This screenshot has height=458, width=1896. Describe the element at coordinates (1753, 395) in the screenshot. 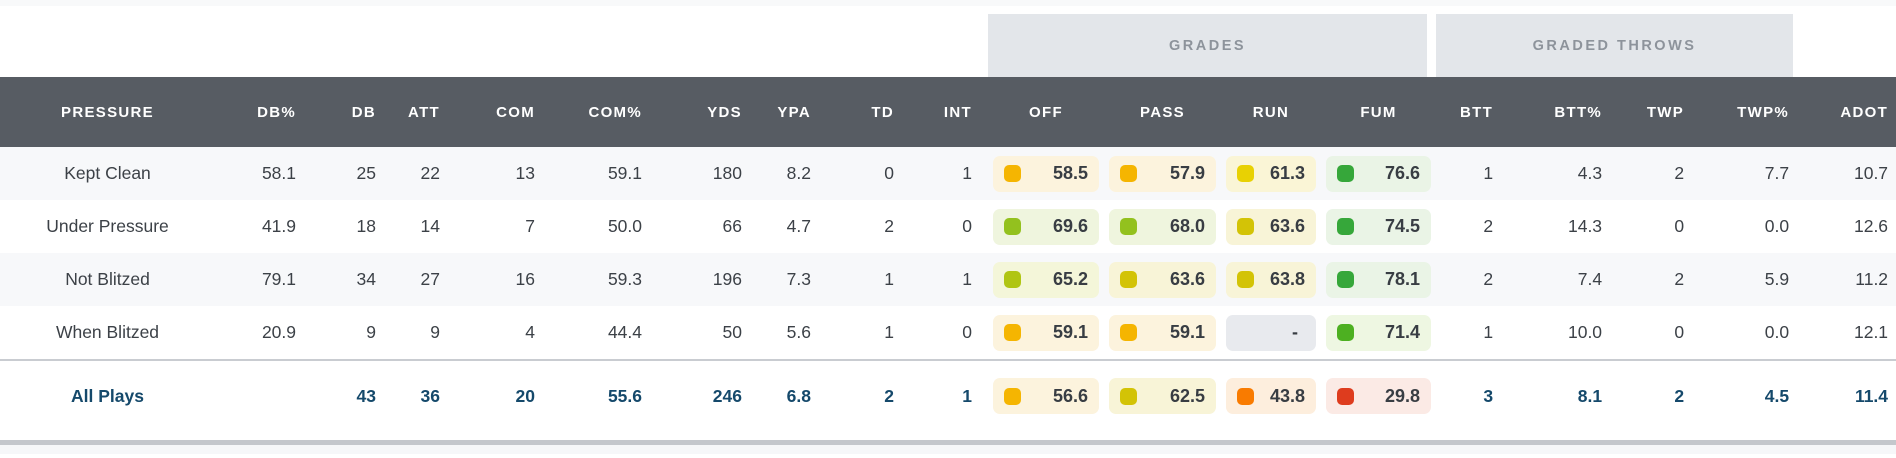

I see `cell-twp-pct: 4.5` at that location.